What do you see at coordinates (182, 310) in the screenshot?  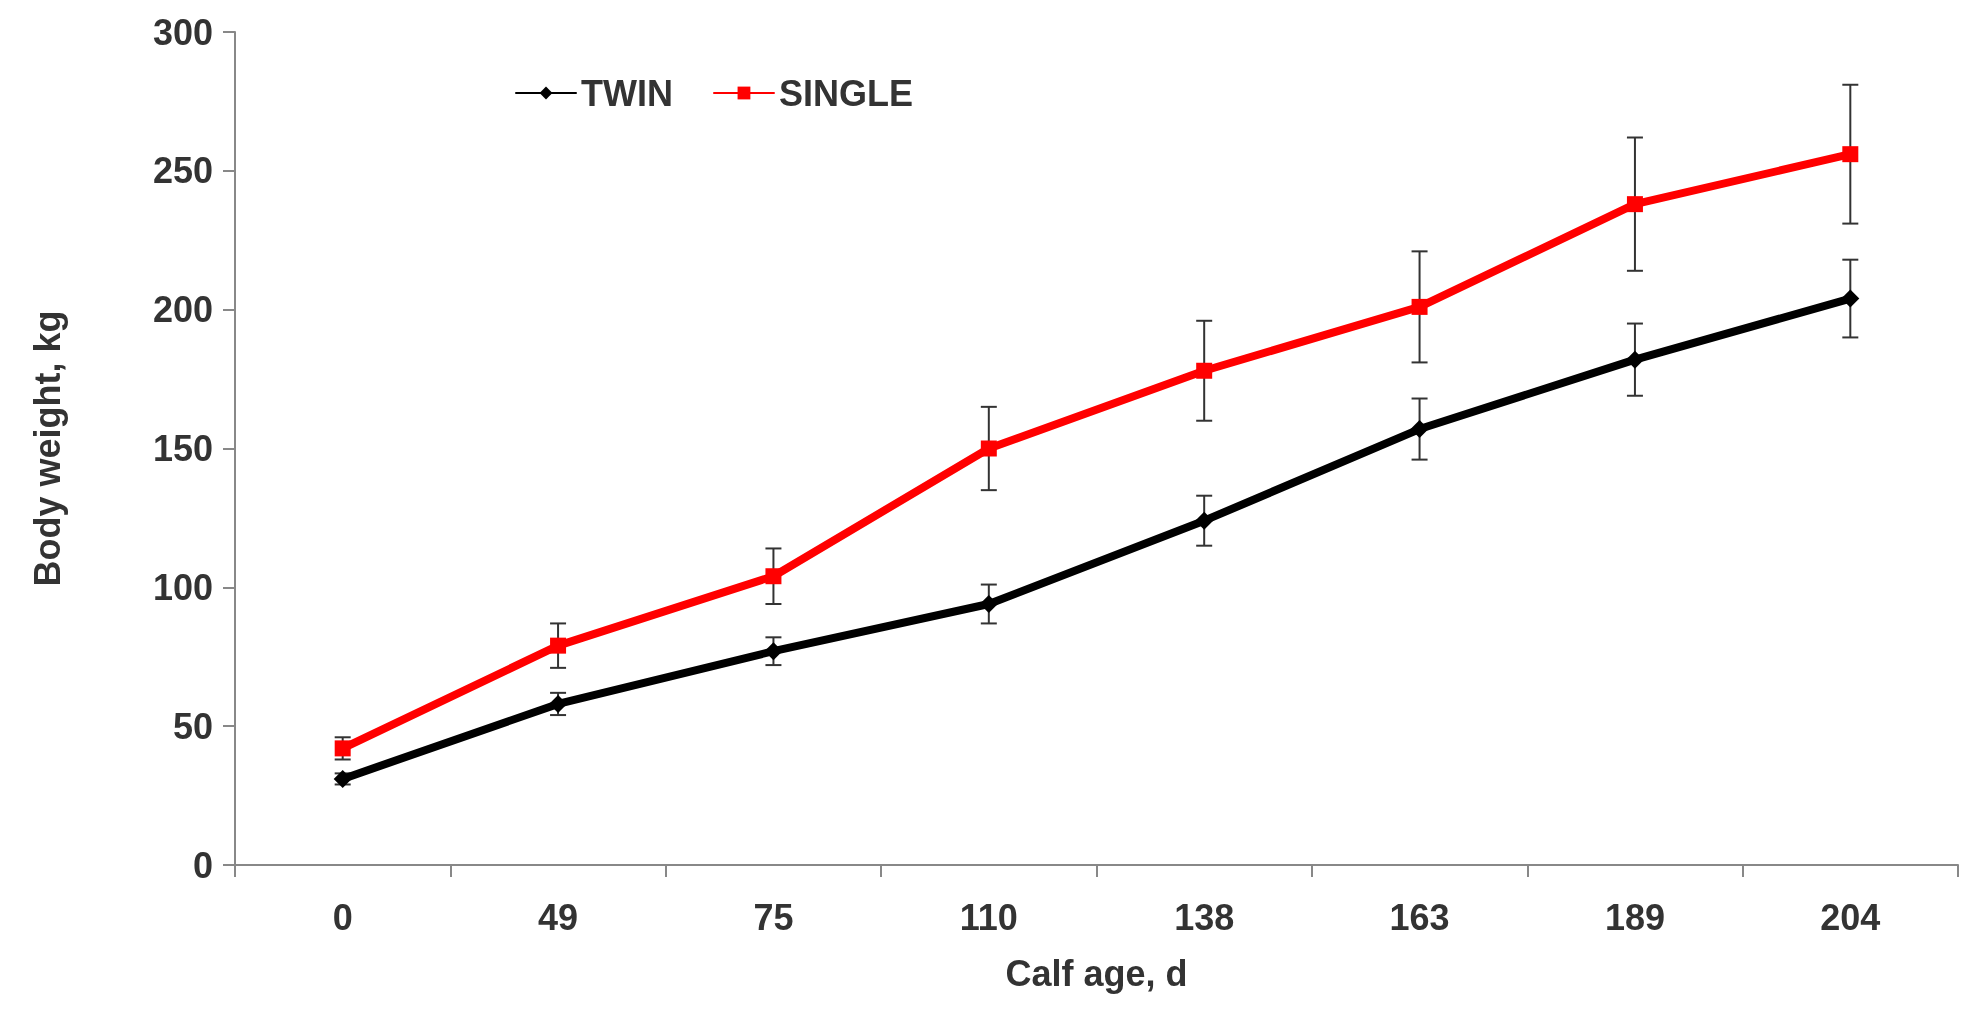 I see `y-tick-label: 200` at bounding box center [182, 310].